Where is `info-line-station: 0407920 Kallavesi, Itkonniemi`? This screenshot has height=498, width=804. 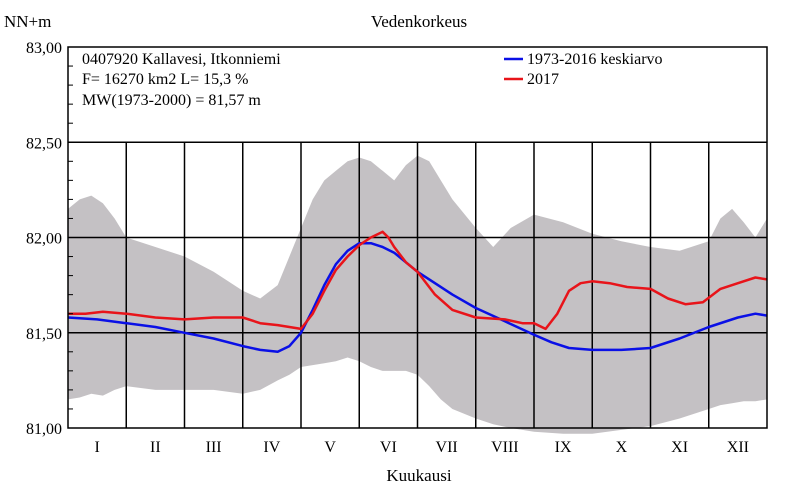 info-line-station: 0407920 Kallavesi, Itkonniemi is located at coordinates (181, 59).